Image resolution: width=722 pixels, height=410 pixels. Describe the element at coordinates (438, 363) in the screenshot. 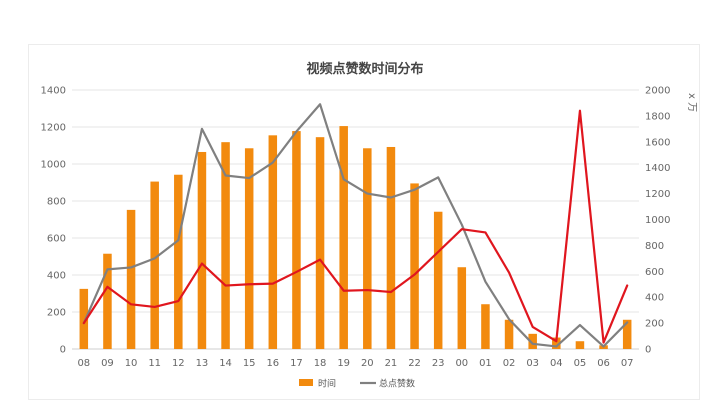

I see `x-tick-label: 23` at that location.